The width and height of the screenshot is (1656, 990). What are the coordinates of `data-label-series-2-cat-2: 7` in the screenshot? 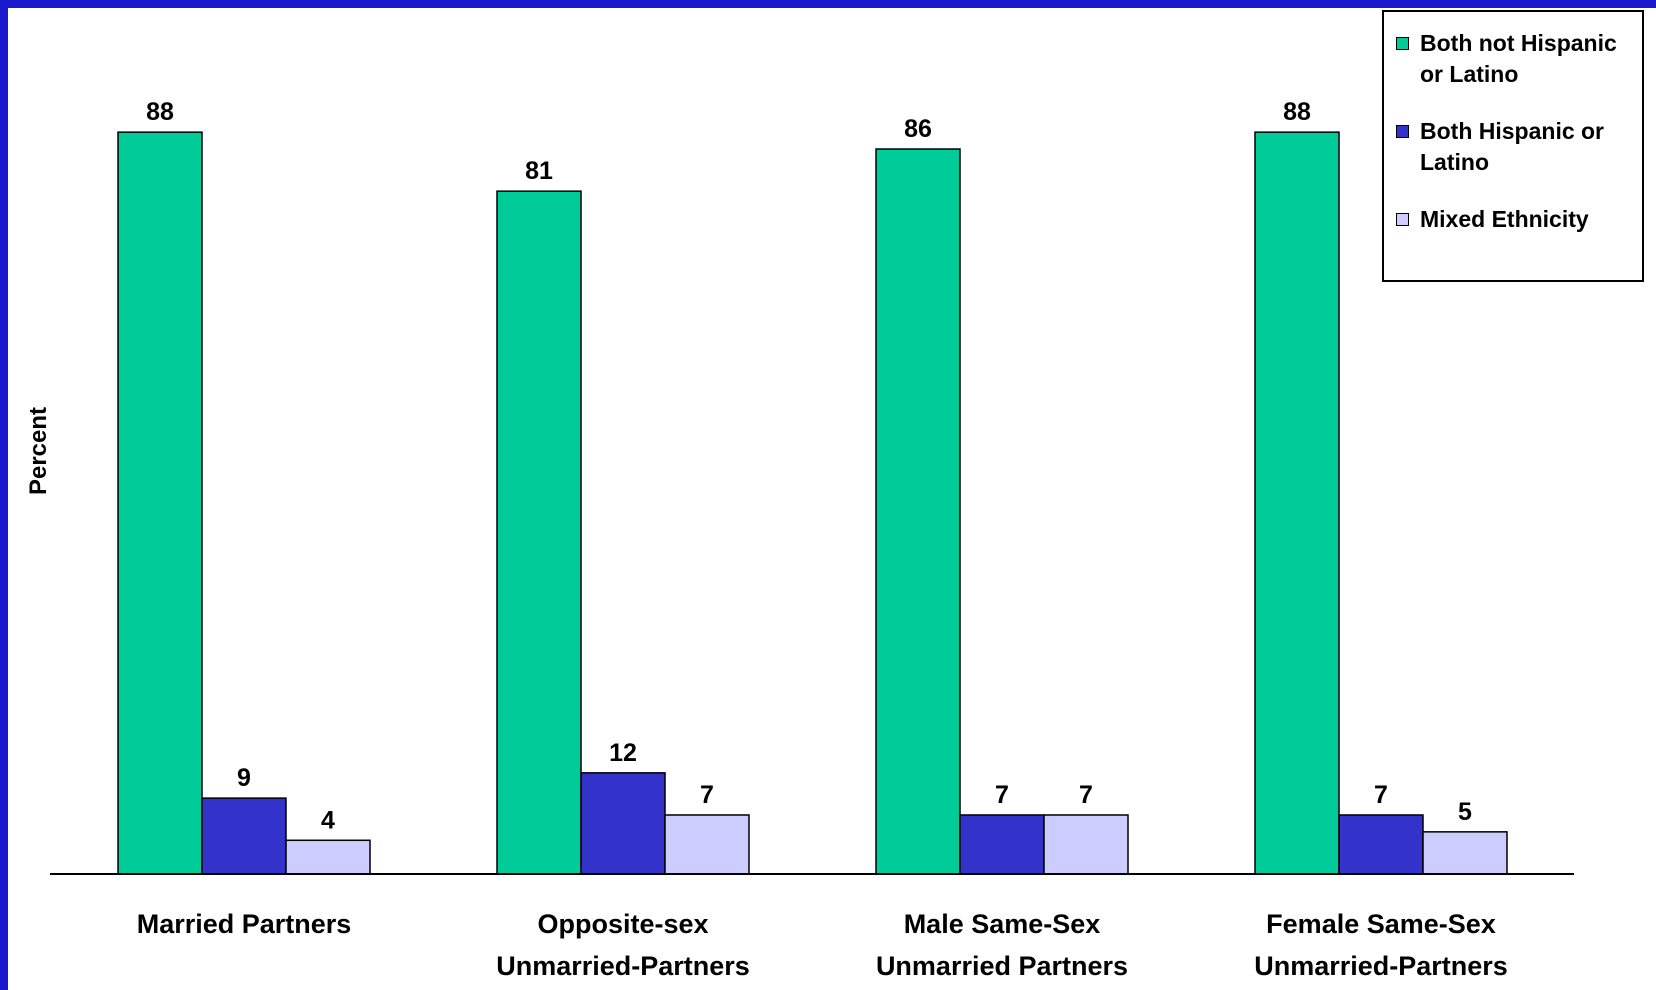 It's located at (1086, 795).